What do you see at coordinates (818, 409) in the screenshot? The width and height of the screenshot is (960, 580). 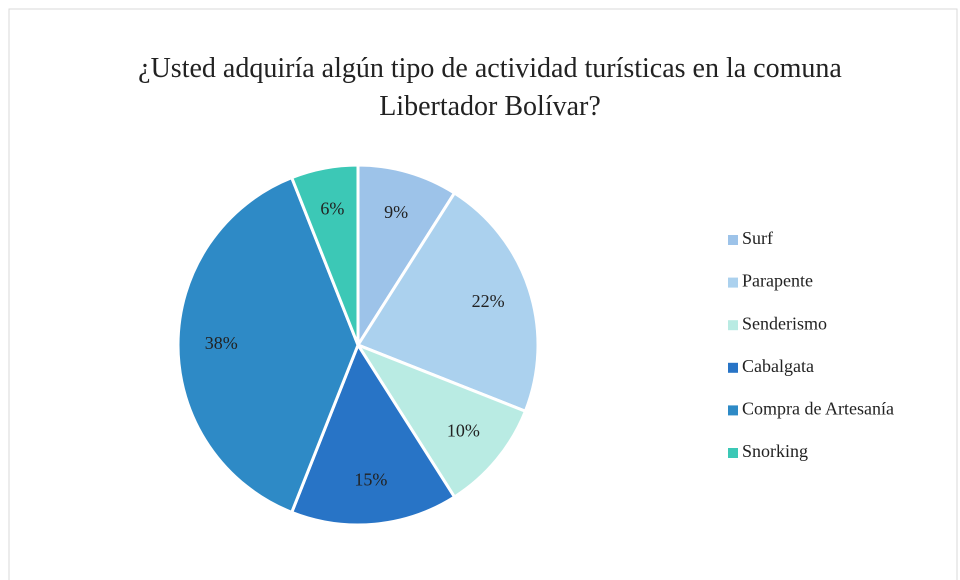 I see `legend-label: Compra de Artesanía` at bounding box center [818, 409].